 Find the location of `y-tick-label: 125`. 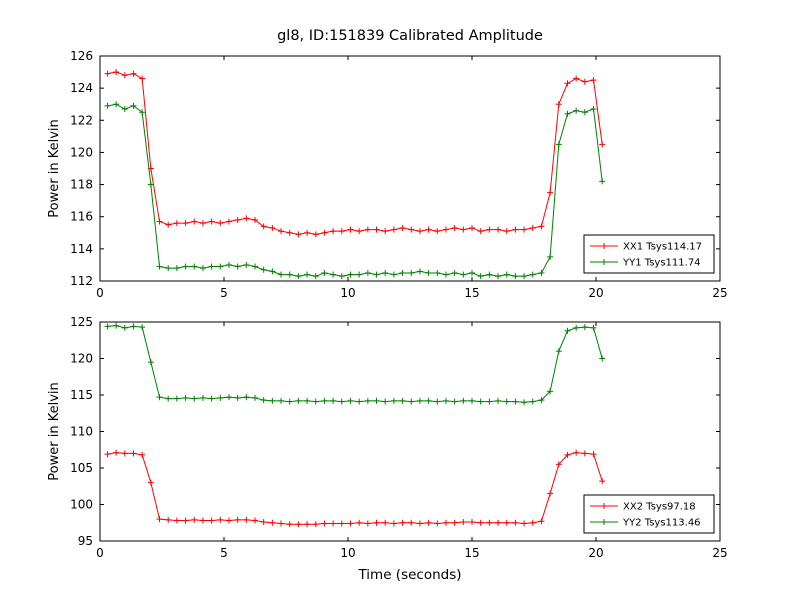

y-tick-label: 125 is located at coordinates (81, 322).